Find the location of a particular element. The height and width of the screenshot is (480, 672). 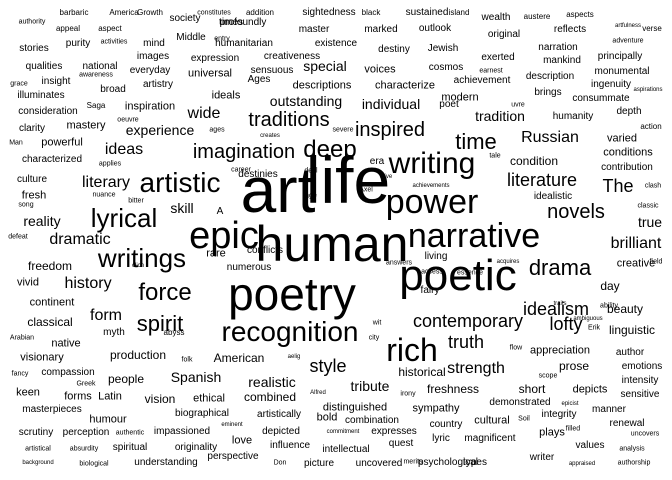

word: sympathy is located at coordinates (436, 408).